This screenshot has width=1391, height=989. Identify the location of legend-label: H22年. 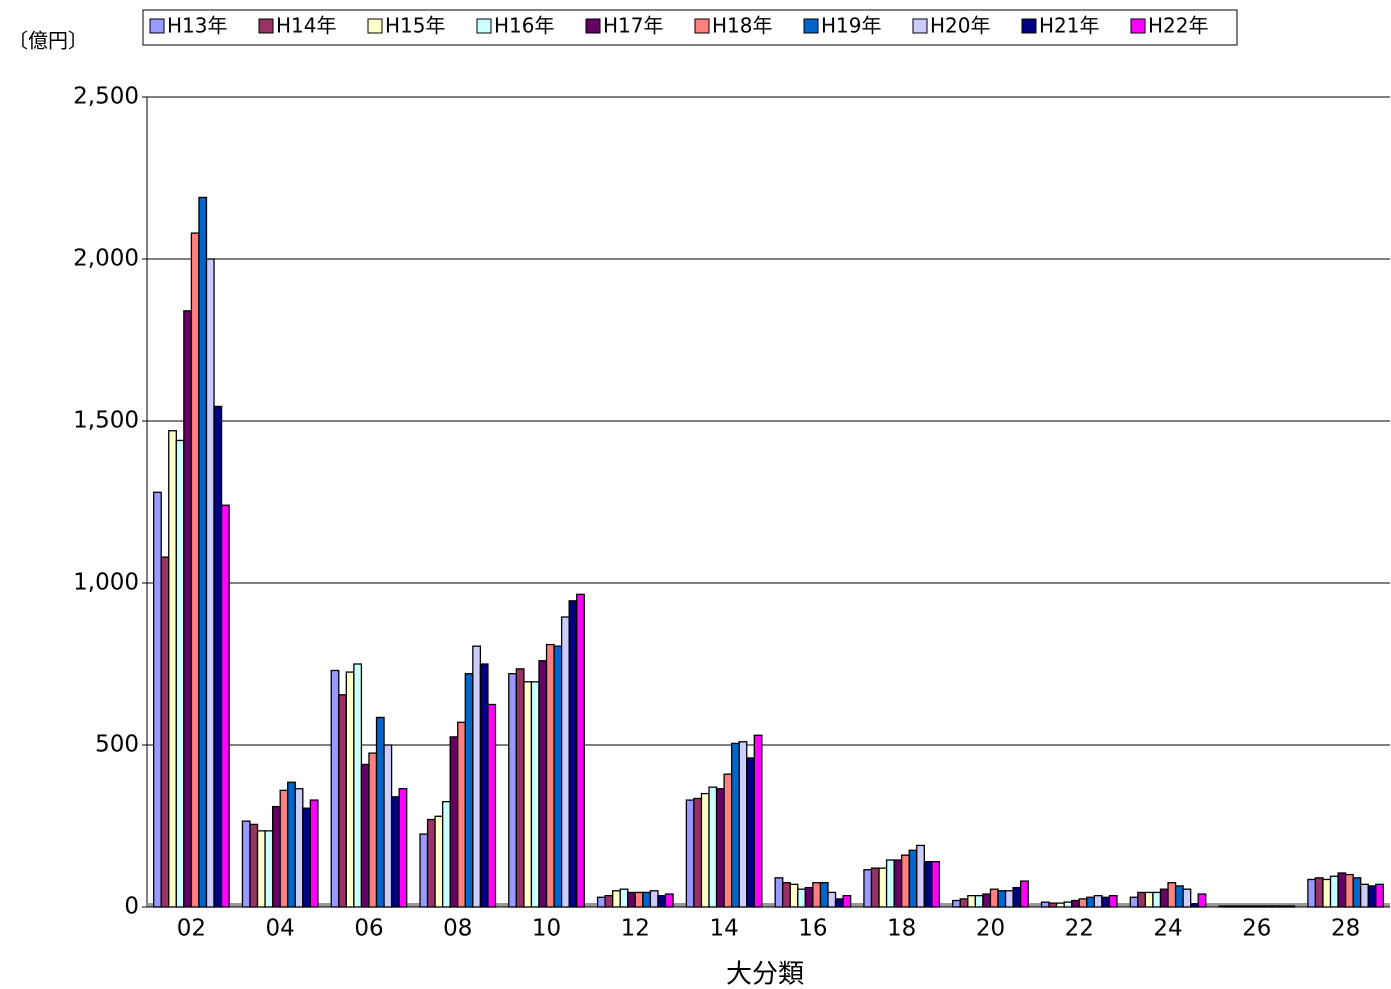
(1178, 26).